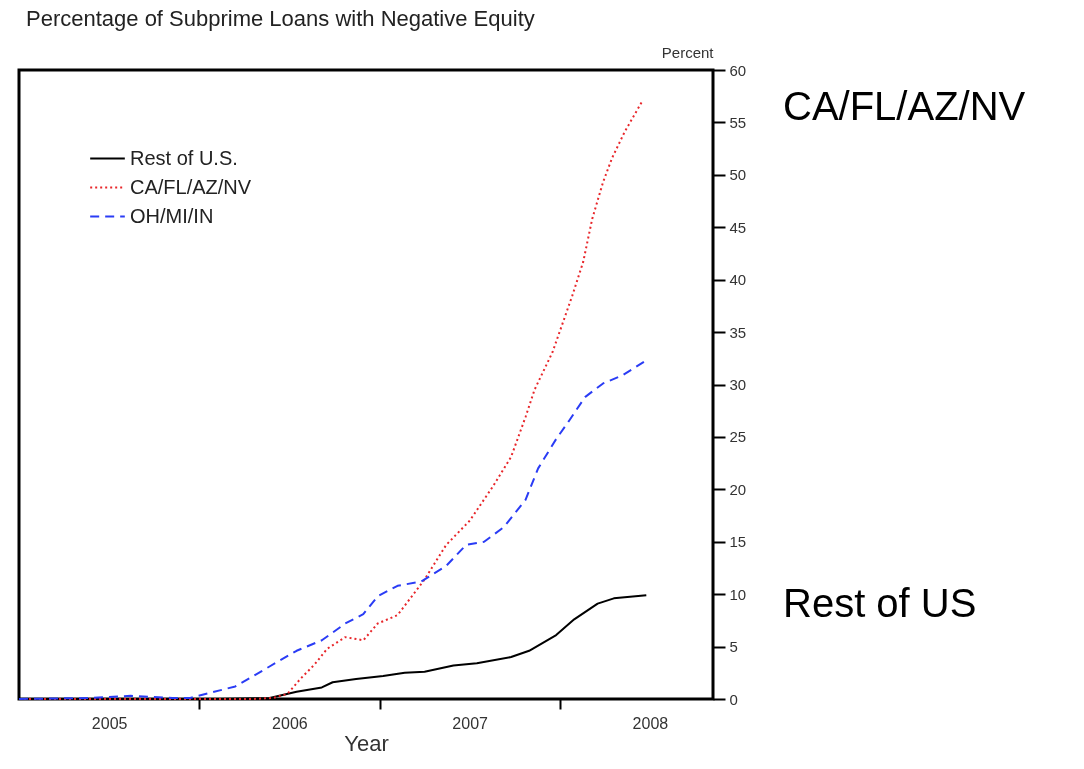 The image size is (1084, 769). Describe the element at coordinates (109, 723) in the screenshot. I see `x-tick-label: 2005` at that location.